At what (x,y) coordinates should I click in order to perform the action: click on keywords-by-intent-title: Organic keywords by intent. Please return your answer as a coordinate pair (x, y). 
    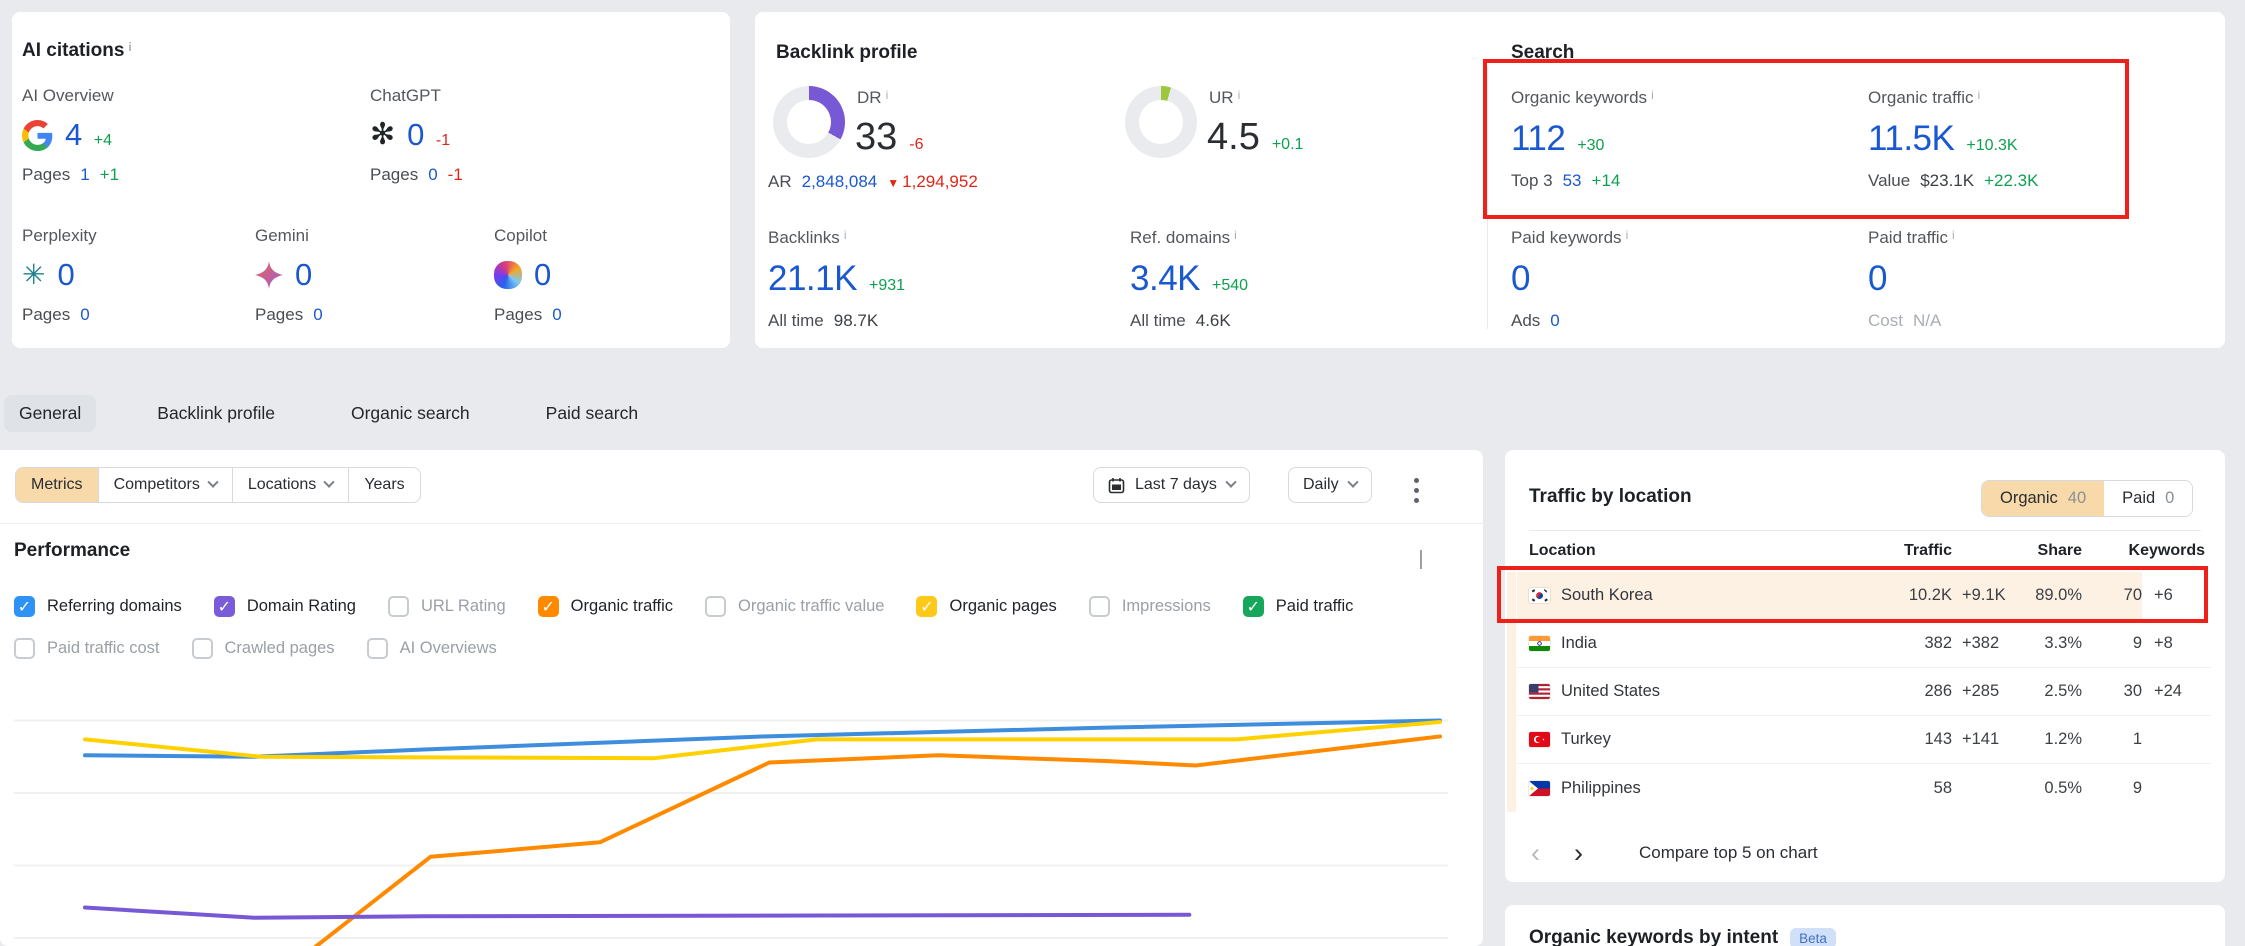
    Looking at the image, I should click on (1654, 936).